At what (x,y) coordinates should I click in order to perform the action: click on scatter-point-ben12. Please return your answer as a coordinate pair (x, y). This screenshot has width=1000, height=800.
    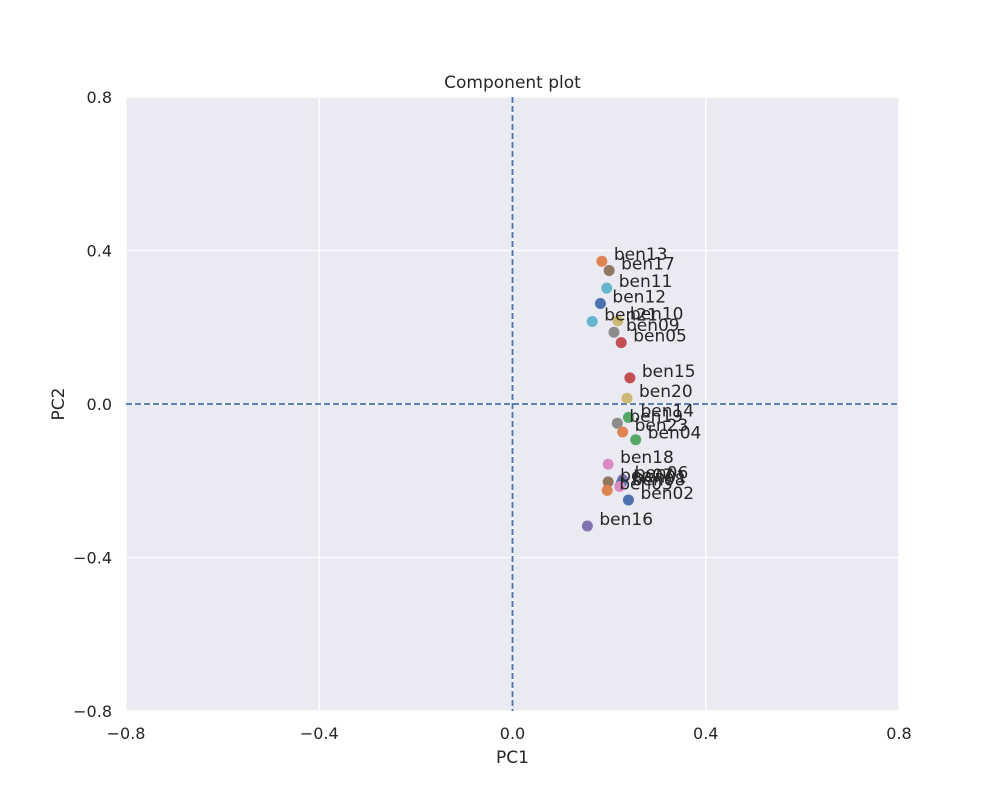
    Looking at the image, I should click on (600, 303).